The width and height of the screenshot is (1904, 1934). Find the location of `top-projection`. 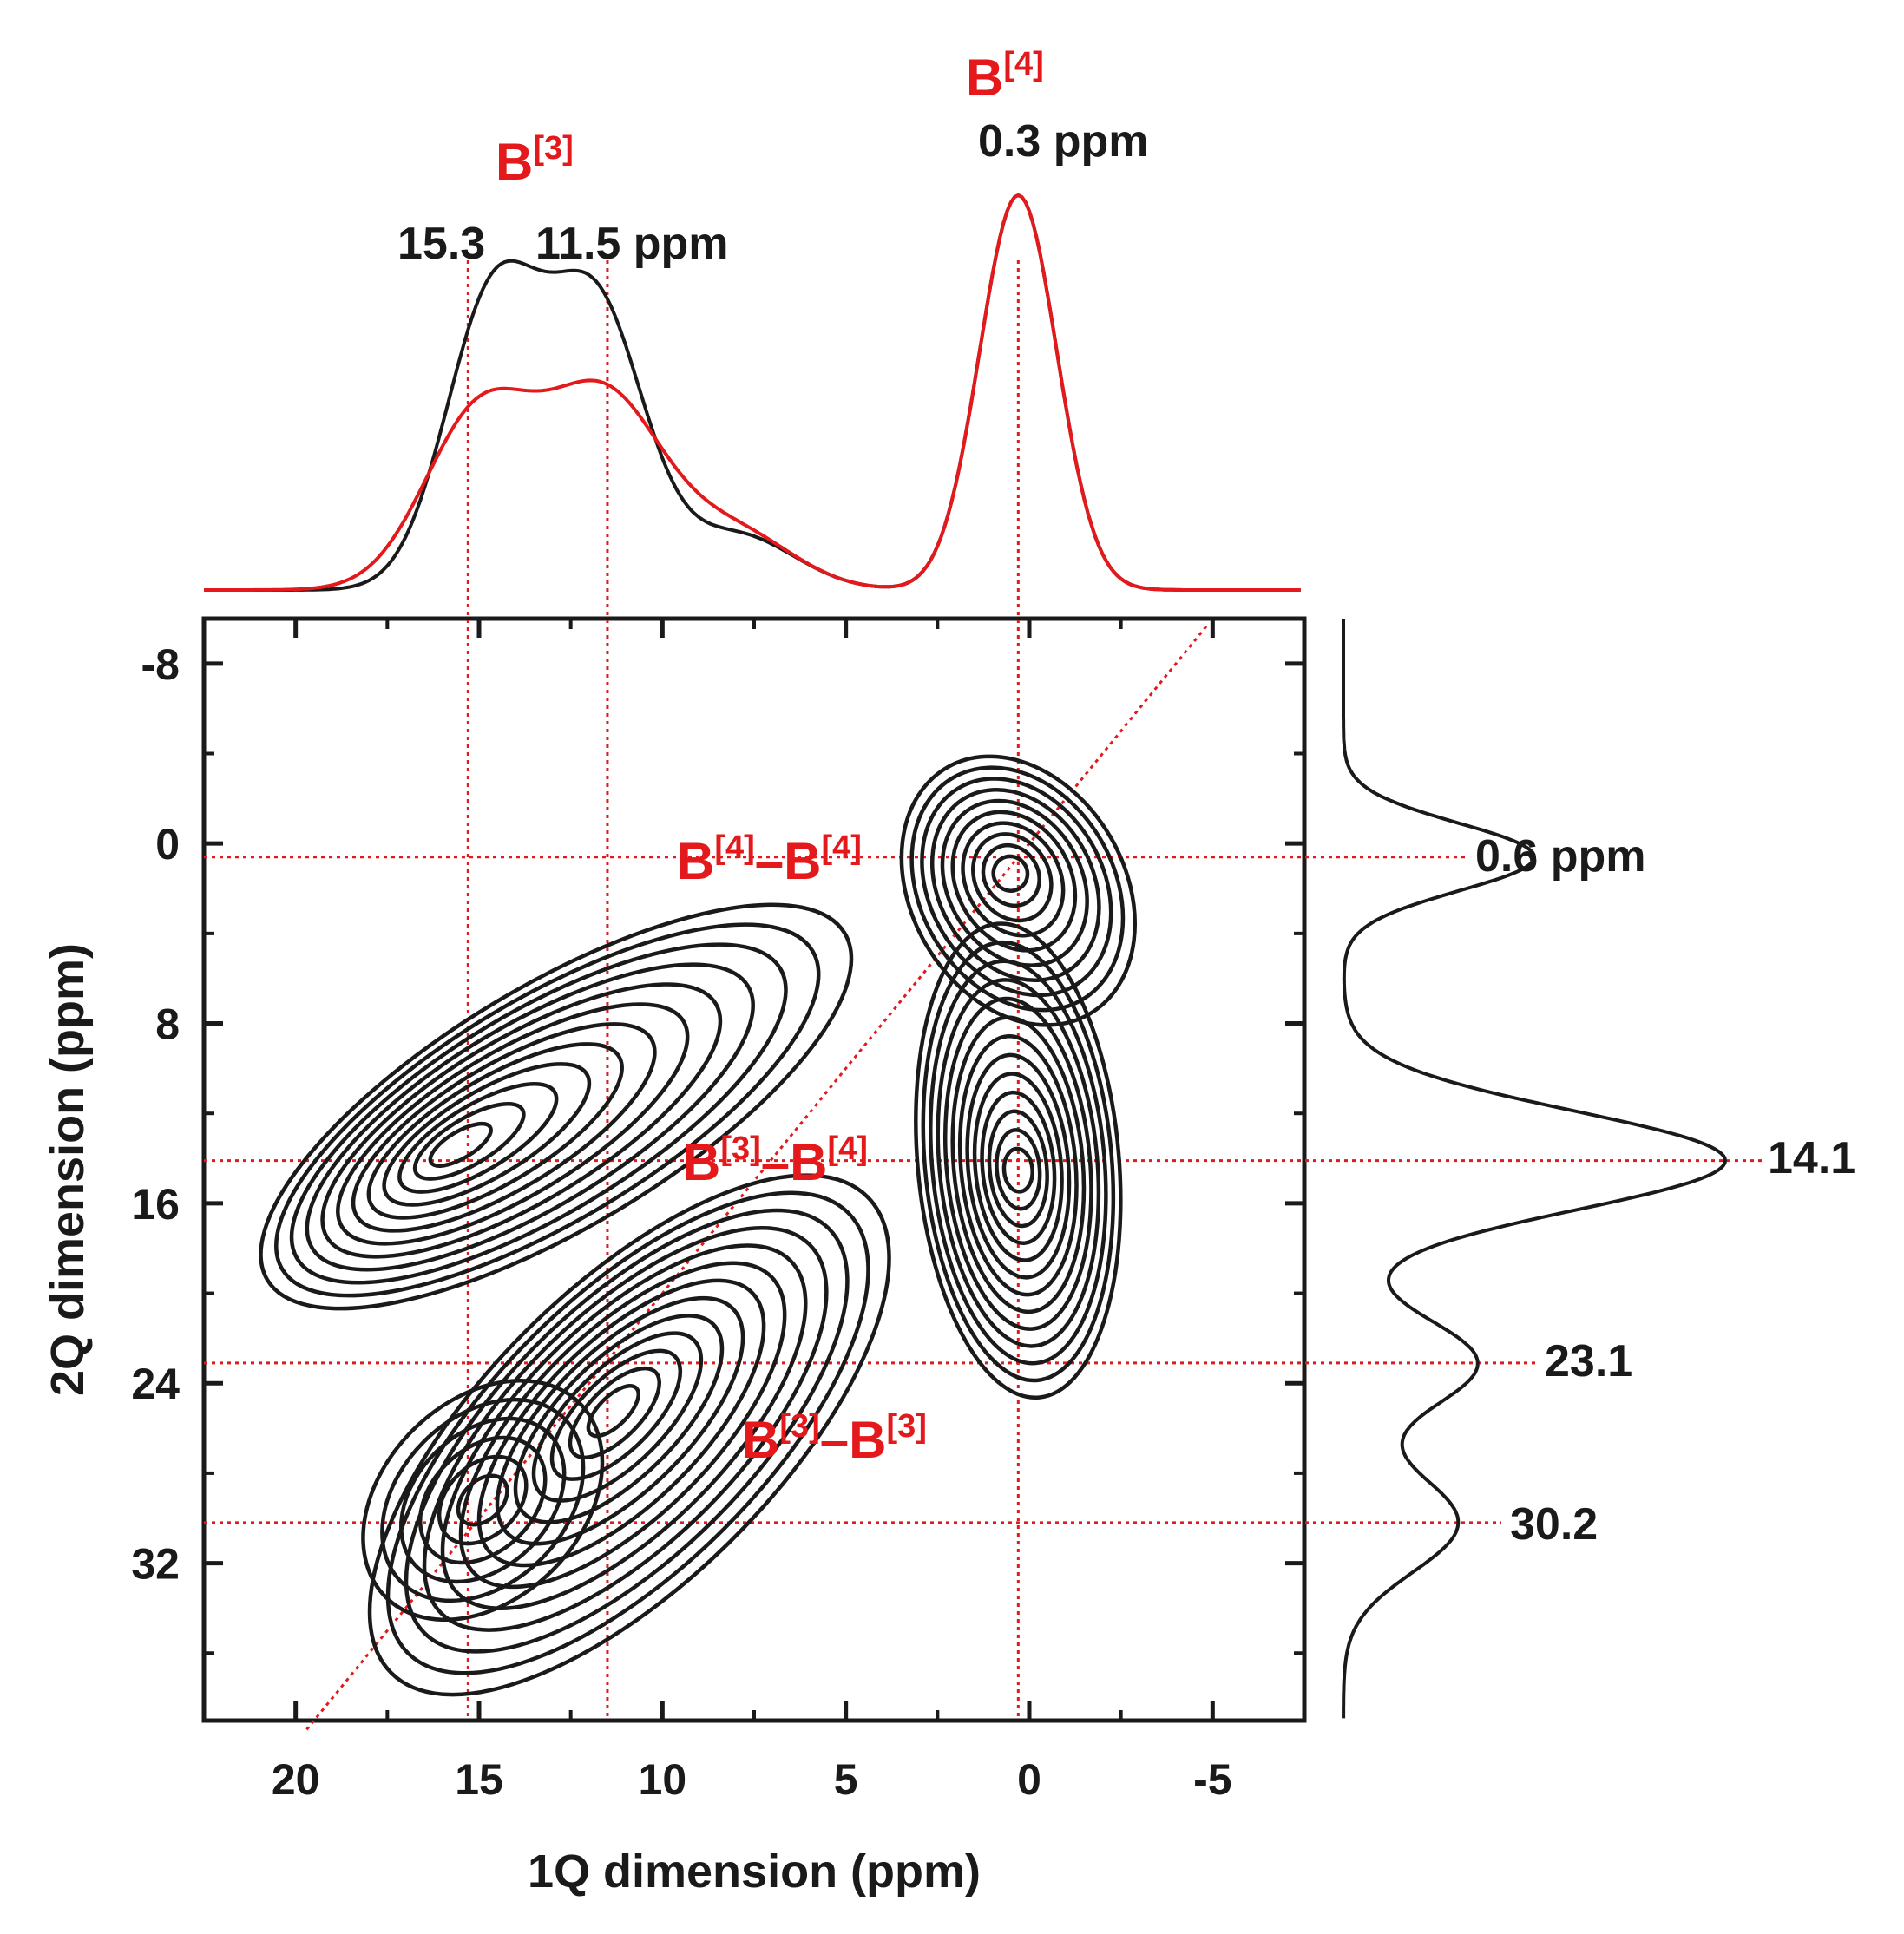

top-projection is located at coordinates (752, 392).